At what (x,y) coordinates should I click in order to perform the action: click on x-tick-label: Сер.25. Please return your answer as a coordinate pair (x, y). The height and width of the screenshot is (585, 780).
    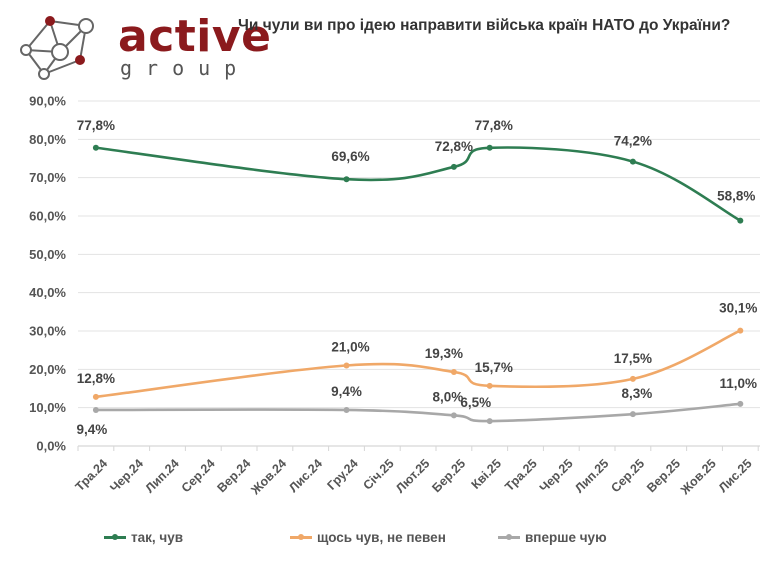
    Looking at the image, I should click on (627, 475).